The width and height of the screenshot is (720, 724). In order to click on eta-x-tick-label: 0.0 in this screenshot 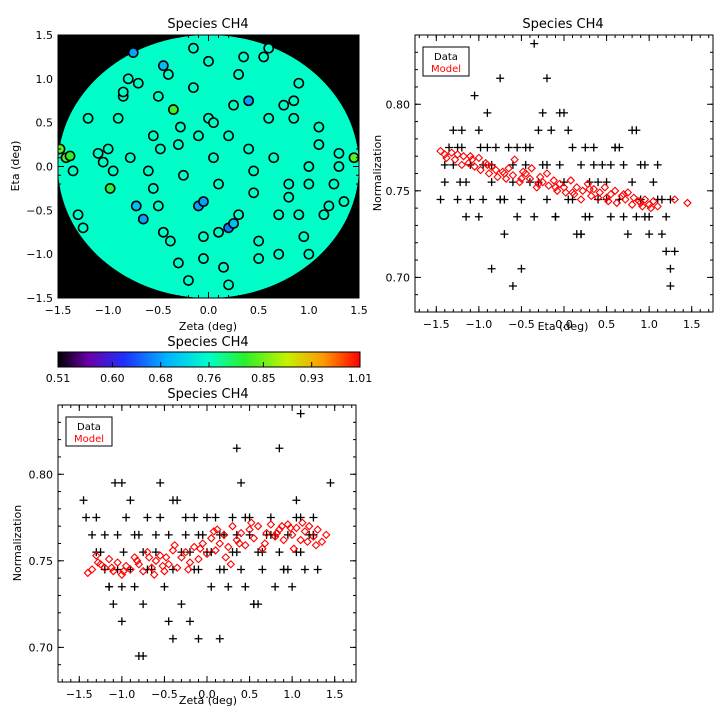, I will do `click(564, 324)`.